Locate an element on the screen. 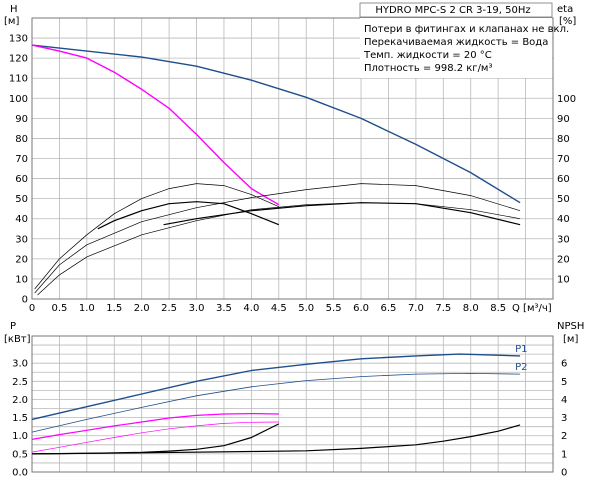  chart-title: HYDRO MPC-S 2 CR 3-19, 50Hz is located at coordinates (452, 10).